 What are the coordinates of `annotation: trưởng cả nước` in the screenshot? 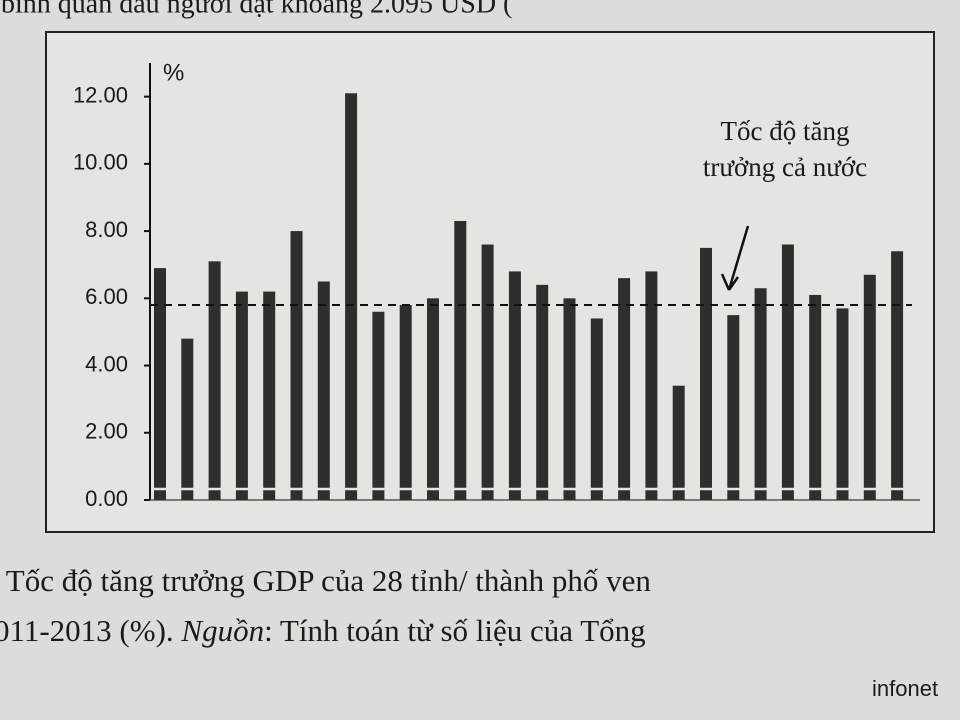 It's located at (785, 167).